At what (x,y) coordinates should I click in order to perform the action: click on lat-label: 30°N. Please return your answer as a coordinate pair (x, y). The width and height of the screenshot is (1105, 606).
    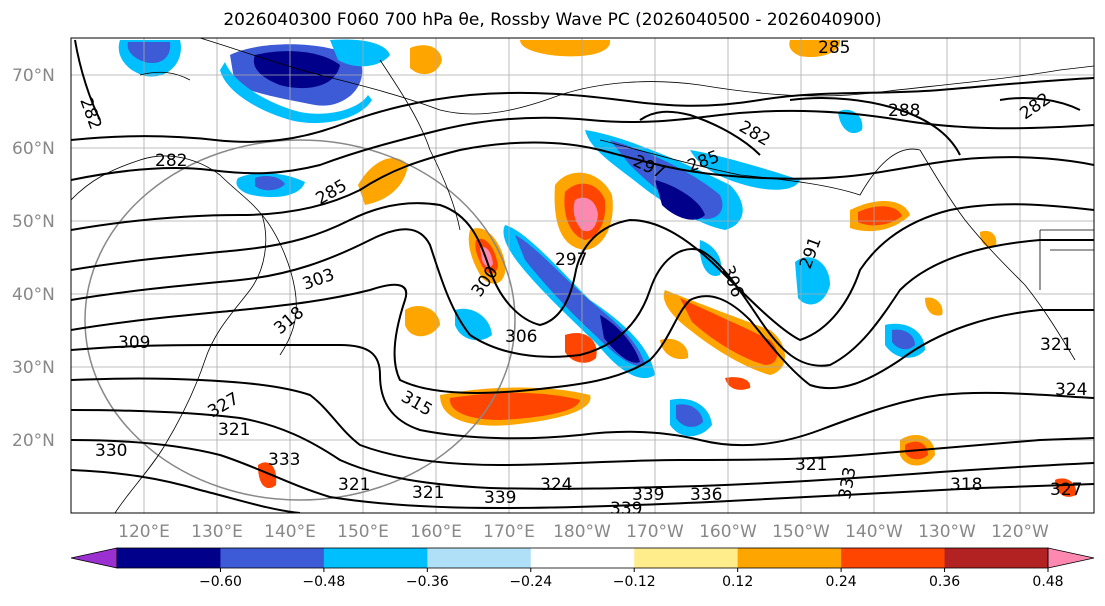
    Looking at the image, I should click on (33, 368).